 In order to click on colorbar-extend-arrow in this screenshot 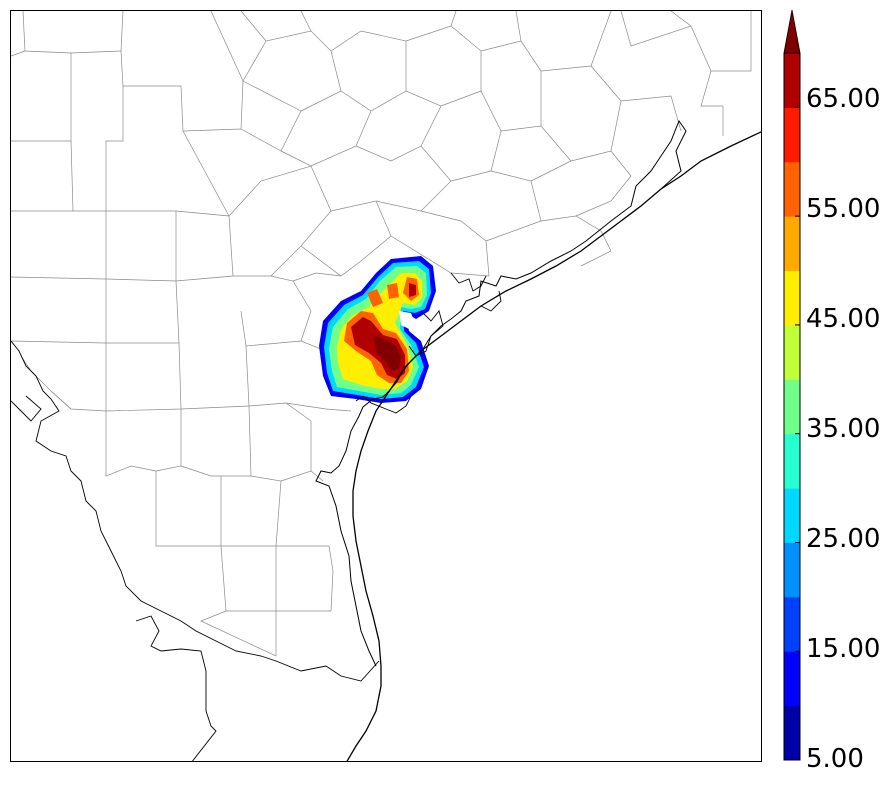, I will do `click(792, 31)`.